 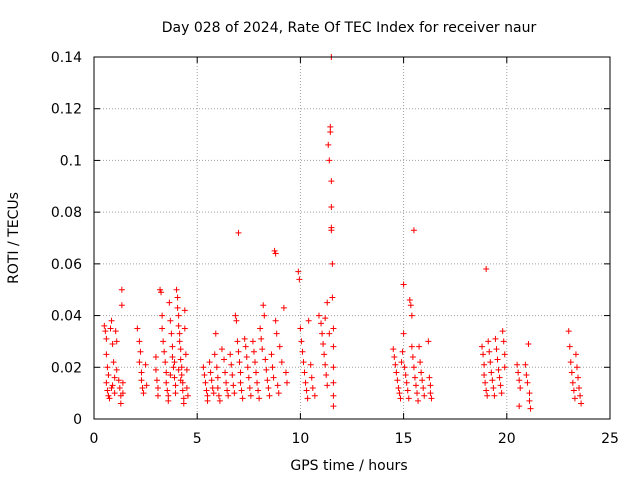 I want to click on x-tick-label: 10, so click(x=300, y=439).